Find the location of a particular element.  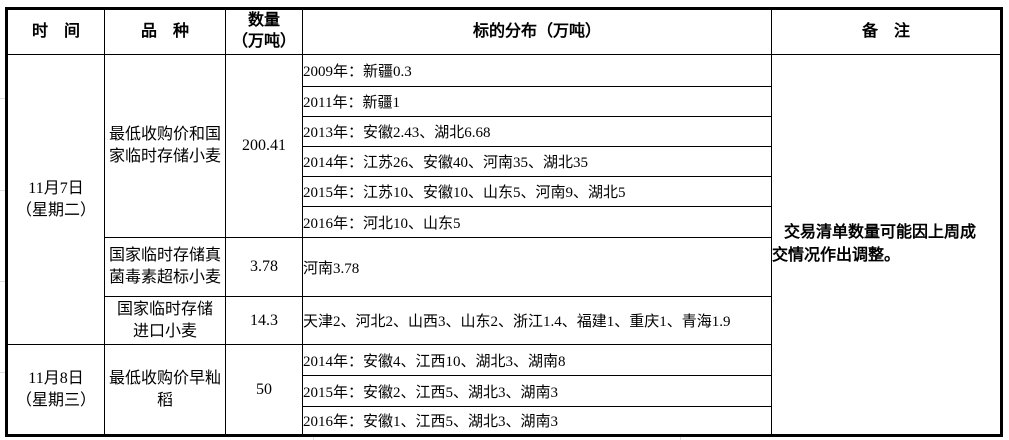

distribution-cell: 2014年：安徽4、江西10、湖北3、湖南8 is located at coordinates (537, 360).